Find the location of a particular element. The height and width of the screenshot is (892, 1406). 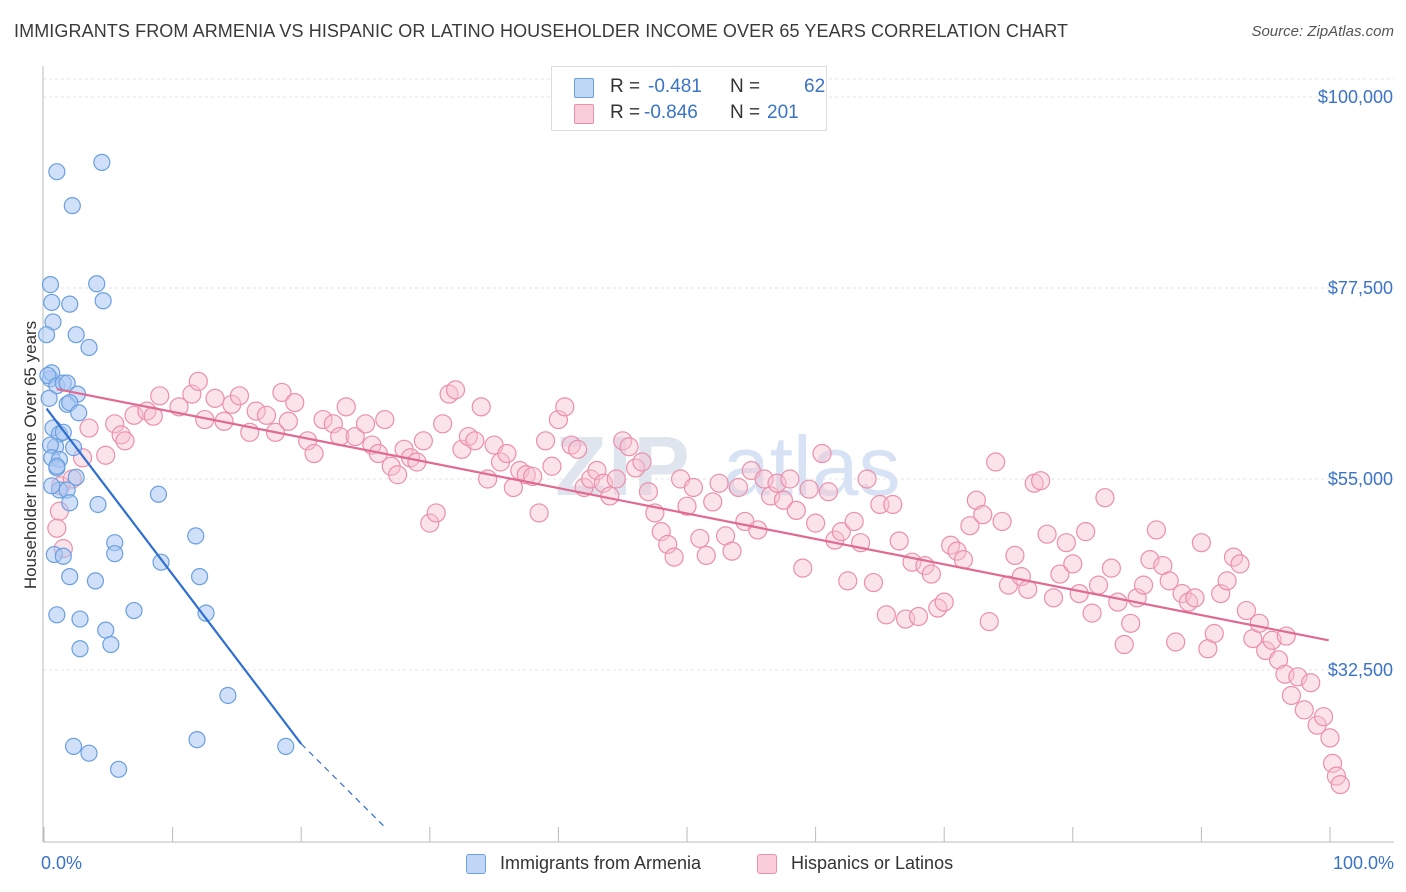

r-label: R = is located at coordinates (625, 112).